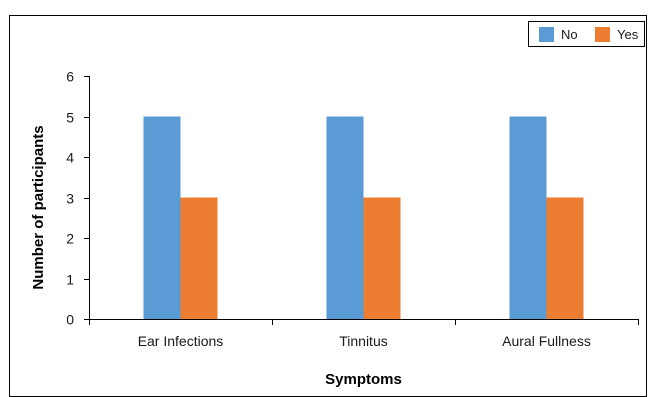 Image resolution: width=657 pixels, height=397 pixels. What do you see at coordinates (162, 217) in the screenshot?
I see `bar-no-ear-infections` at bounding box center [162, 217].